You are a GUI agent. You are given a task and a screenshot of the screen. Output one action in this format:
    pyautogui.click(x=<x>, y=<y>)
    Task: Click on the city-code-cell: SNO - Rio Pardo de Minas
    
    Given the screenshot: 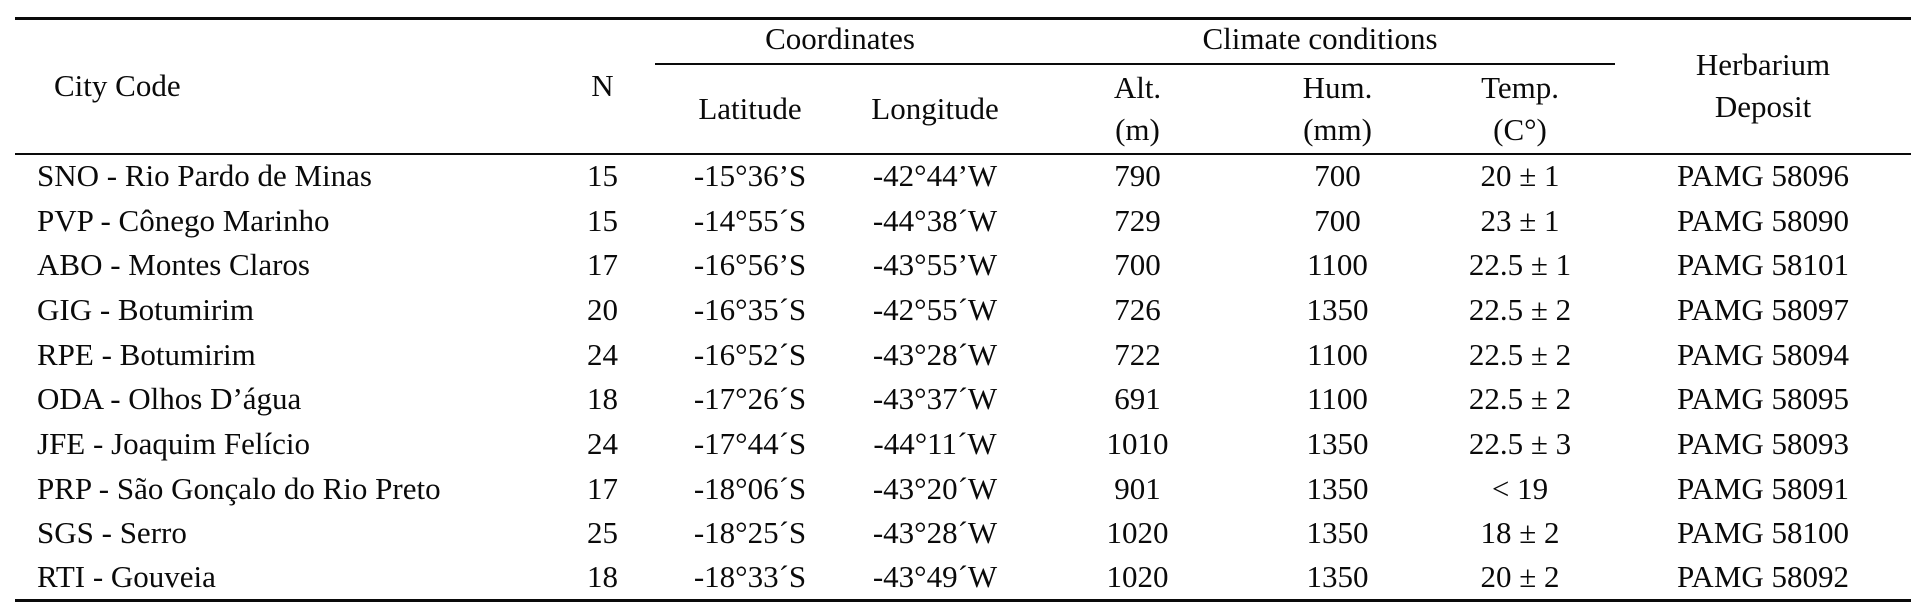 What is the action you would take?
    pyautogui.click(x=204, y=176)
    